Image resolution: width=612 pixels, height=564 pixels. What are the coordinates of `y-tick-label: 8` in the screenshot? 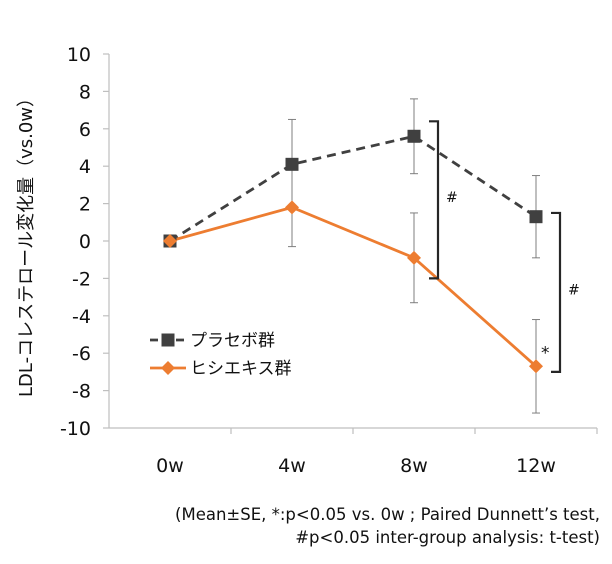 It's located at (85, 92).